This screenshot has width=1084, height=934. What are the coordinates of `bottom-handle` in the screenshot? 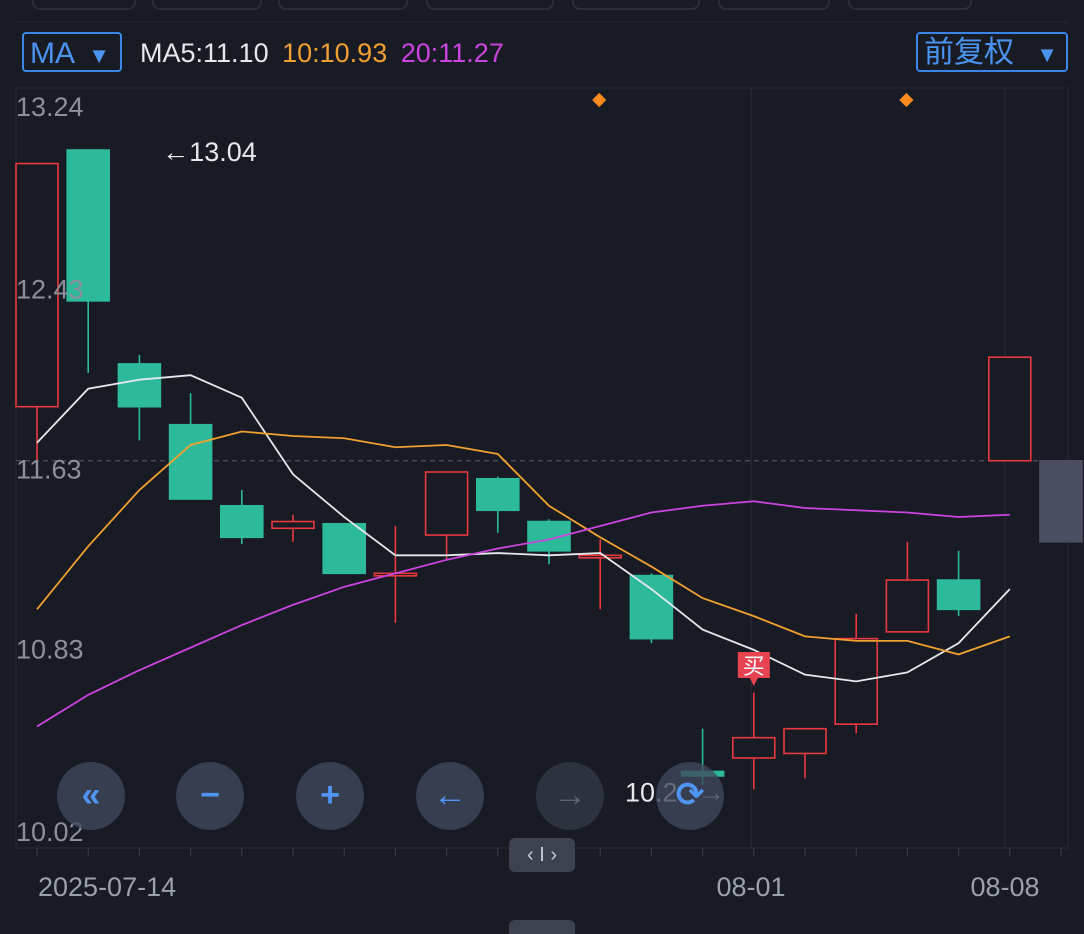 It's located at (542, 927).